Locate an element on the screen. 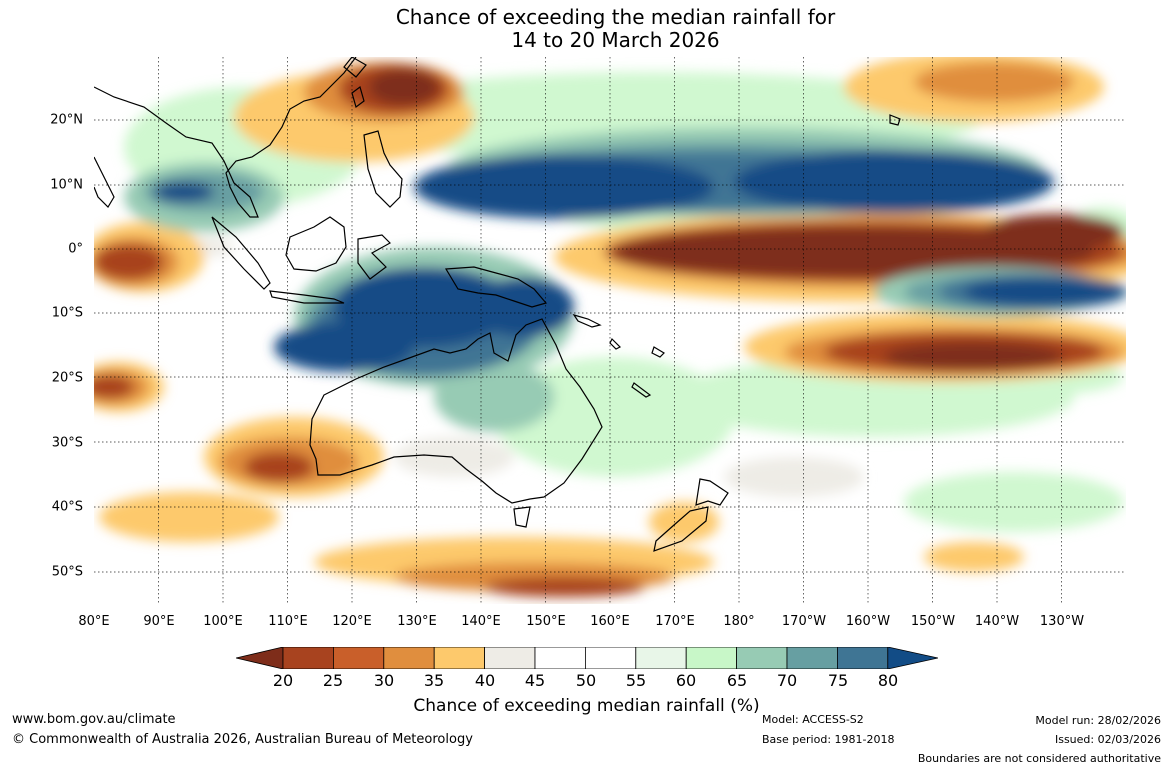  colorbar is located at coordinates (587, 658).